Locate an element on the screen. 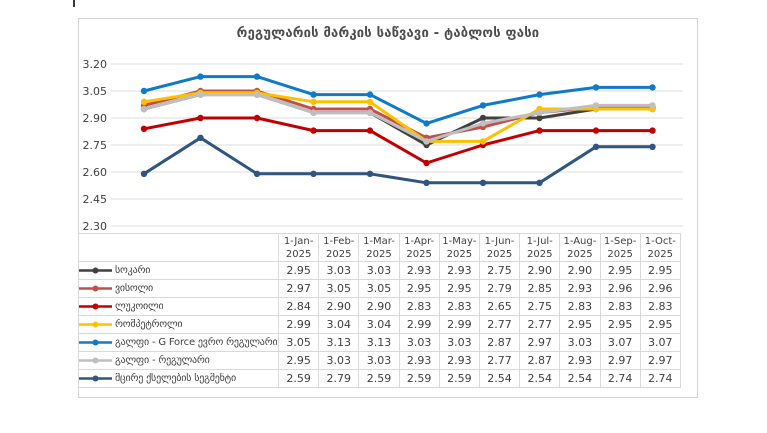 The image size is (767, 433). legend-cell: ლუკოილი is located at coordinates (178, 306).